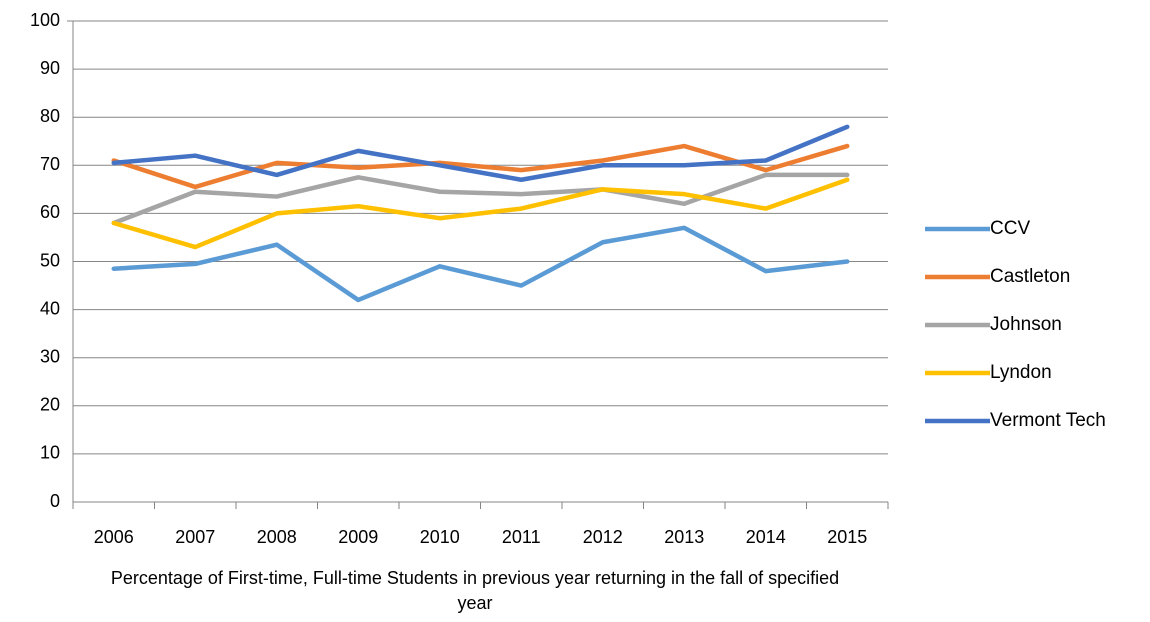 The height and width of the screenshot is (622, 1150). I want to click on x-tick-label: 2008, so click(277, 537).